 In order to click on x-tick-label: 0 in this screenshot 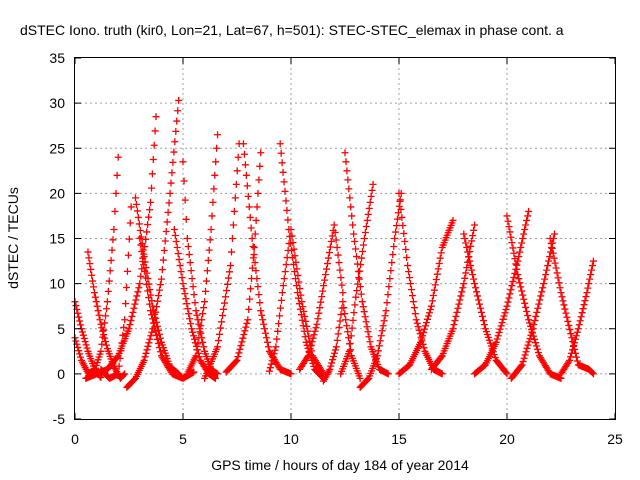, I will do `click(75, 439)`.